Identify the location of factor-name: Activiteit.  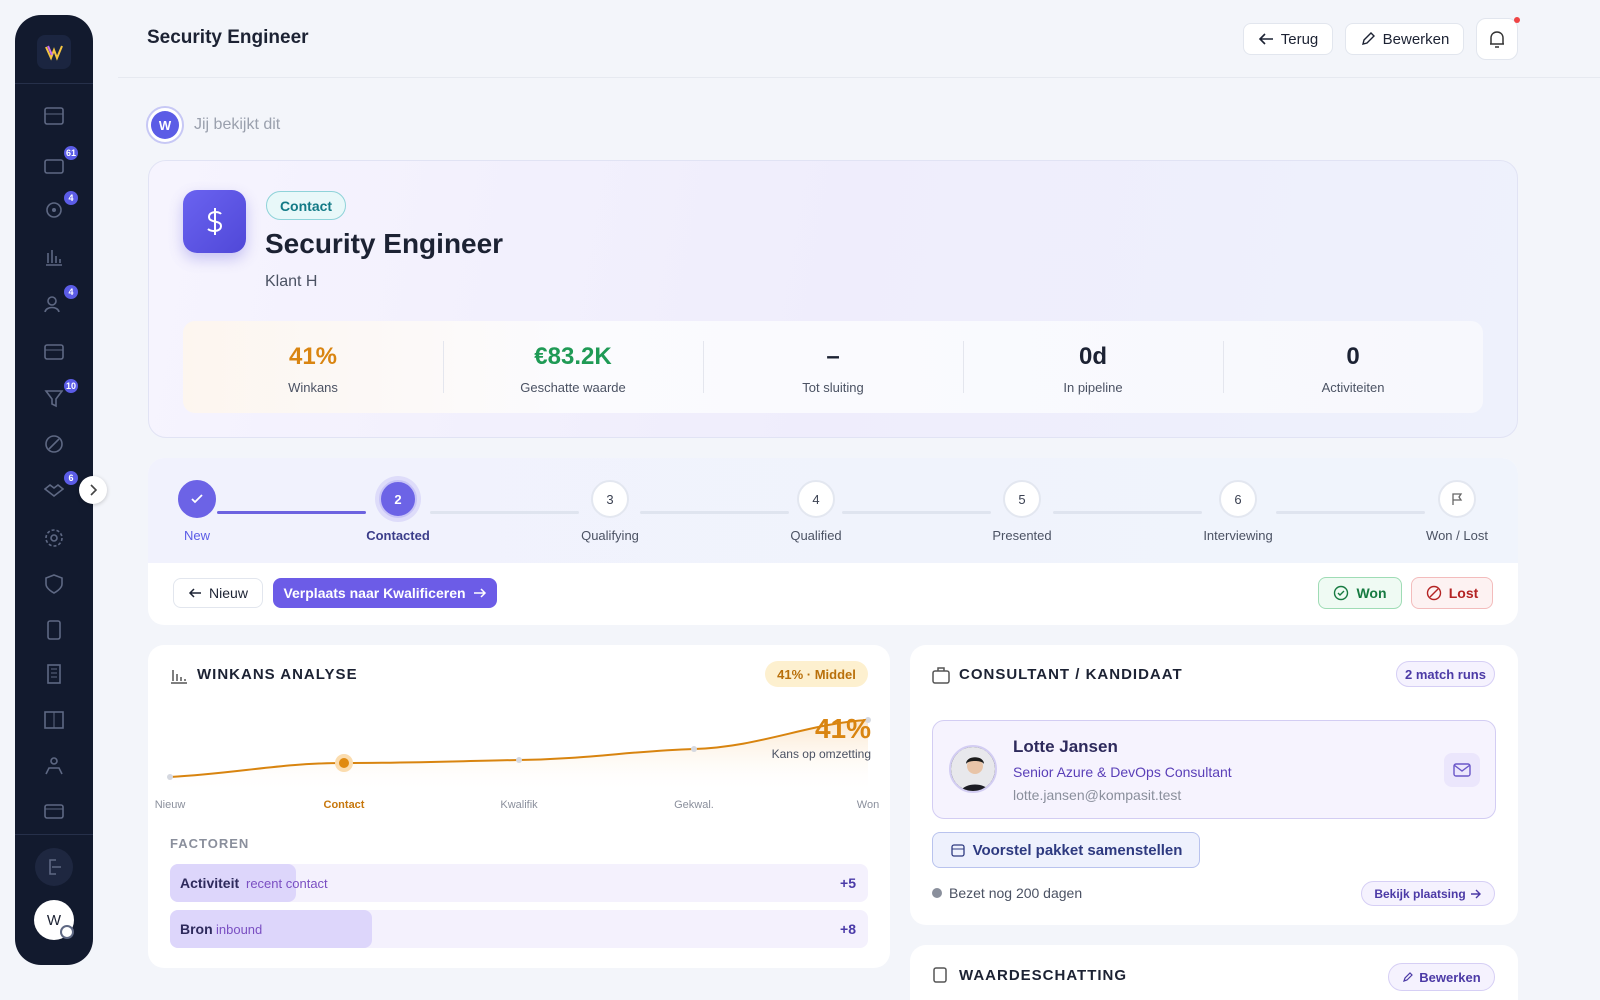
(210, 883).